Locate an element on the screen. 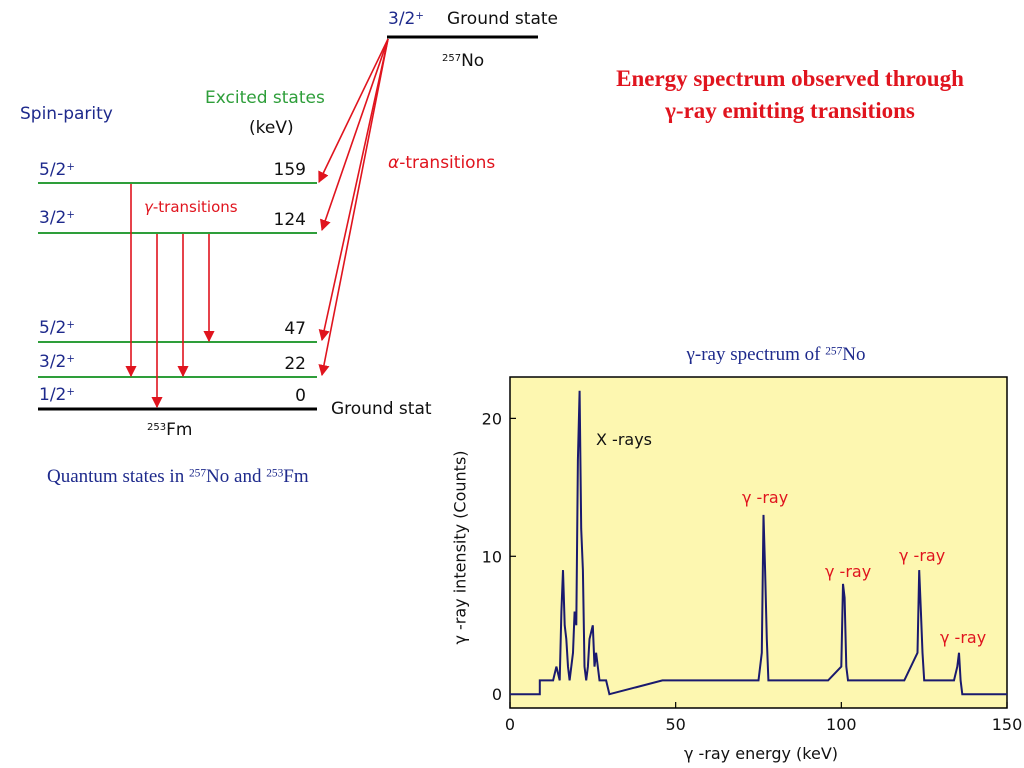 The height and width of the screenshot is (768, 1024). gamma-annotation-124: γ -ray is located at coordinates (922, 555).